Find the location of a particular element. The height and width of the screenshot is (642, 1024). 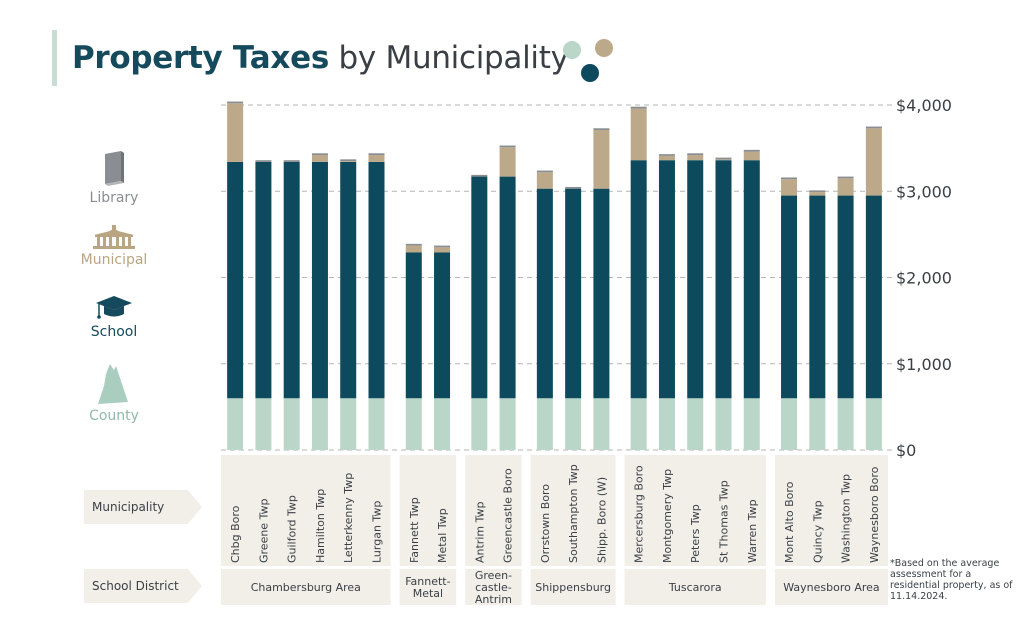

bar-peters-twp-library is located at coordinates (695, 154).